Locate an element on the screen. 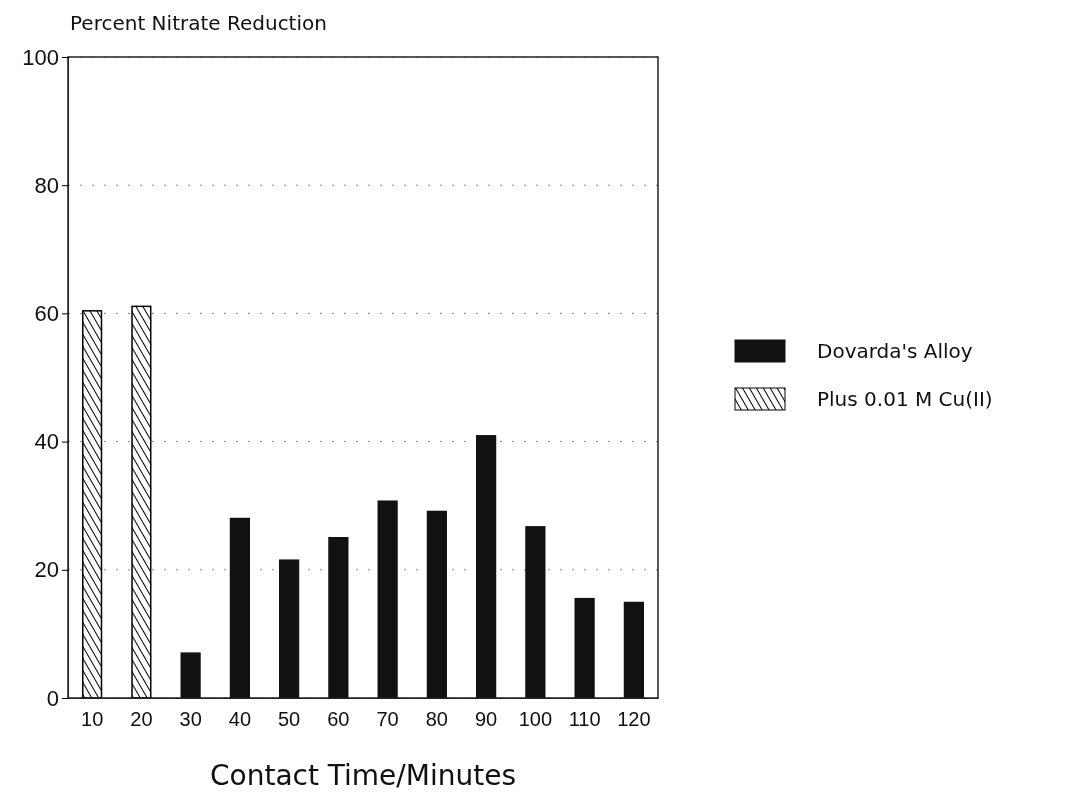  y-tick-label: 0 is located at coordinates (52, 698).